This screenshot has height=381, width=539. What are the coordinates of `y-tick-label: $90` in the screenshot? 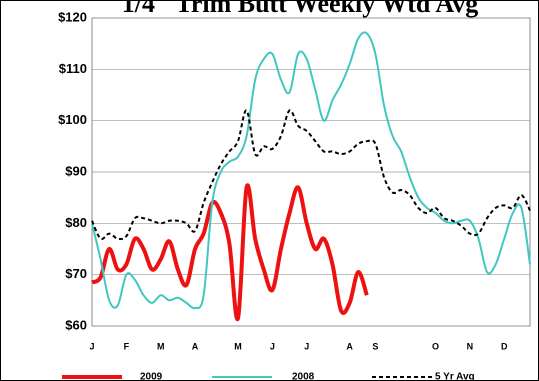 It's located at (76, 170).